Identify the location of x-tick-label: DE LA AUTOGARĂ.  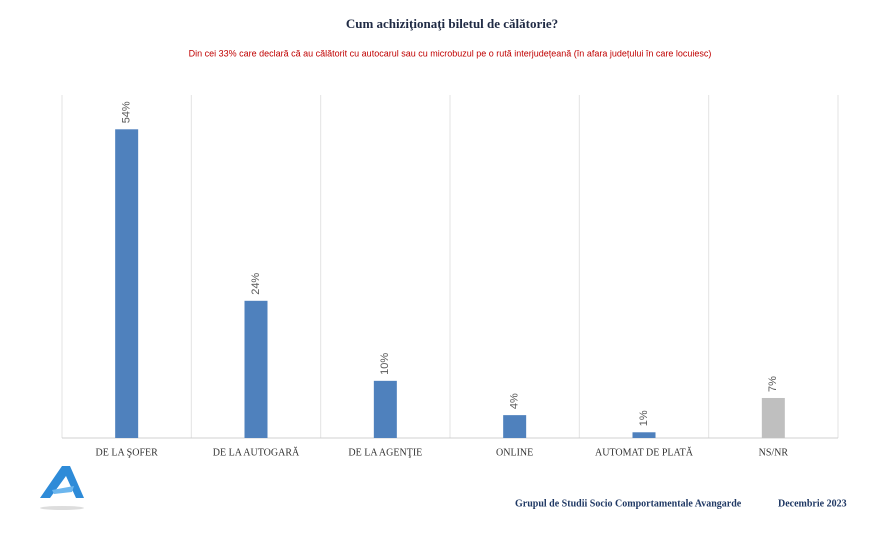
(256, 452).